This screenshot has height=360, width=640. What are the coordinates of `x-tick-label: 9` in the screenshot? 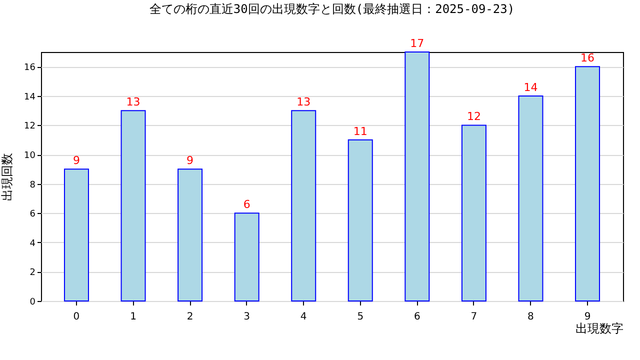 It's located at (587, 317).